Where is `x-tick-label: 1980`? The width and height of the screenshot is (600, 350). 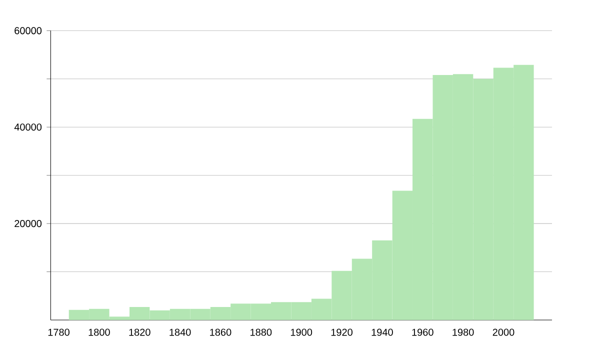
x-tick-label: 1980 is located at coordinates (463, 332).